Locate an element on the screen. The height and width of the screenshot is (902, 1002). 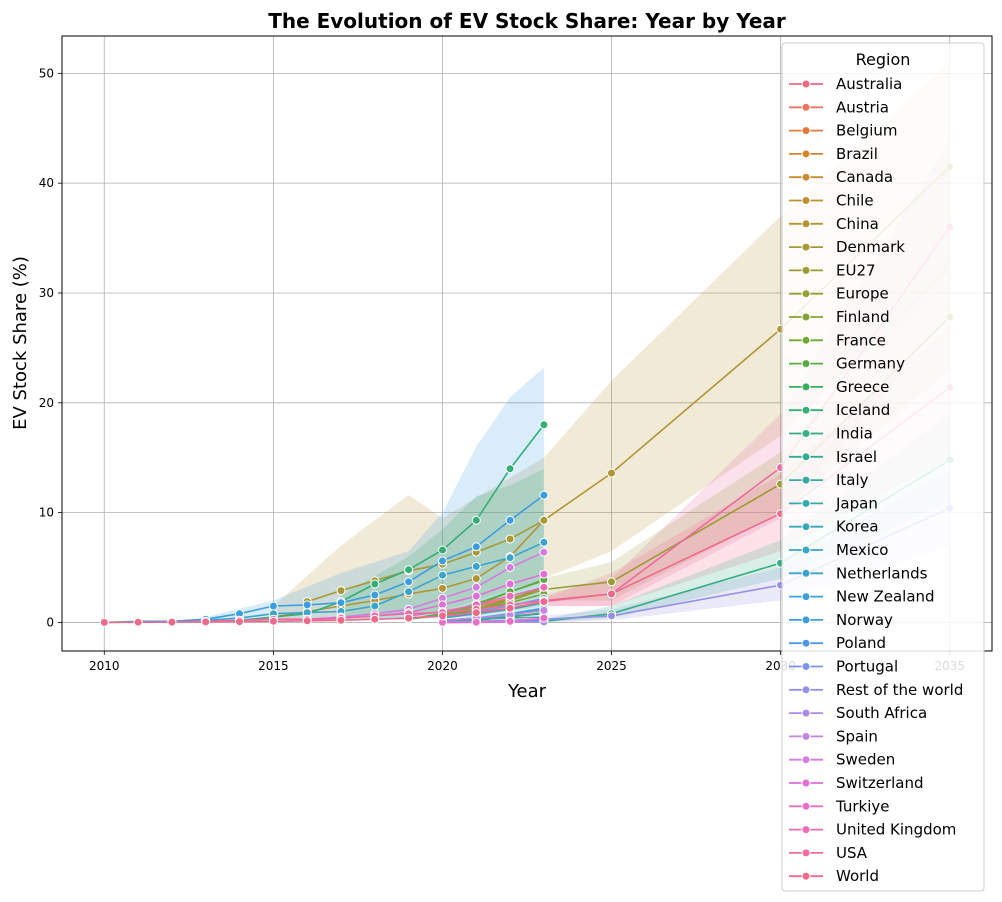
data-point-rest-of-the-world is located at coordinates (611, 616).